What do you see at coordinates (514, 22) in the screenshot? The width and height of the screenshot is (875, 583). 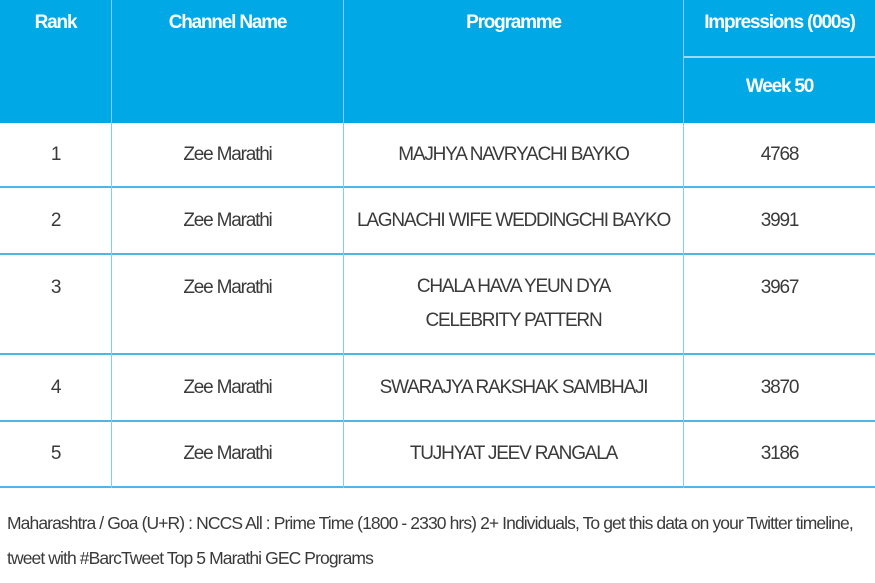 I see `header-programme: Programme` at bounding box center [514, 22].